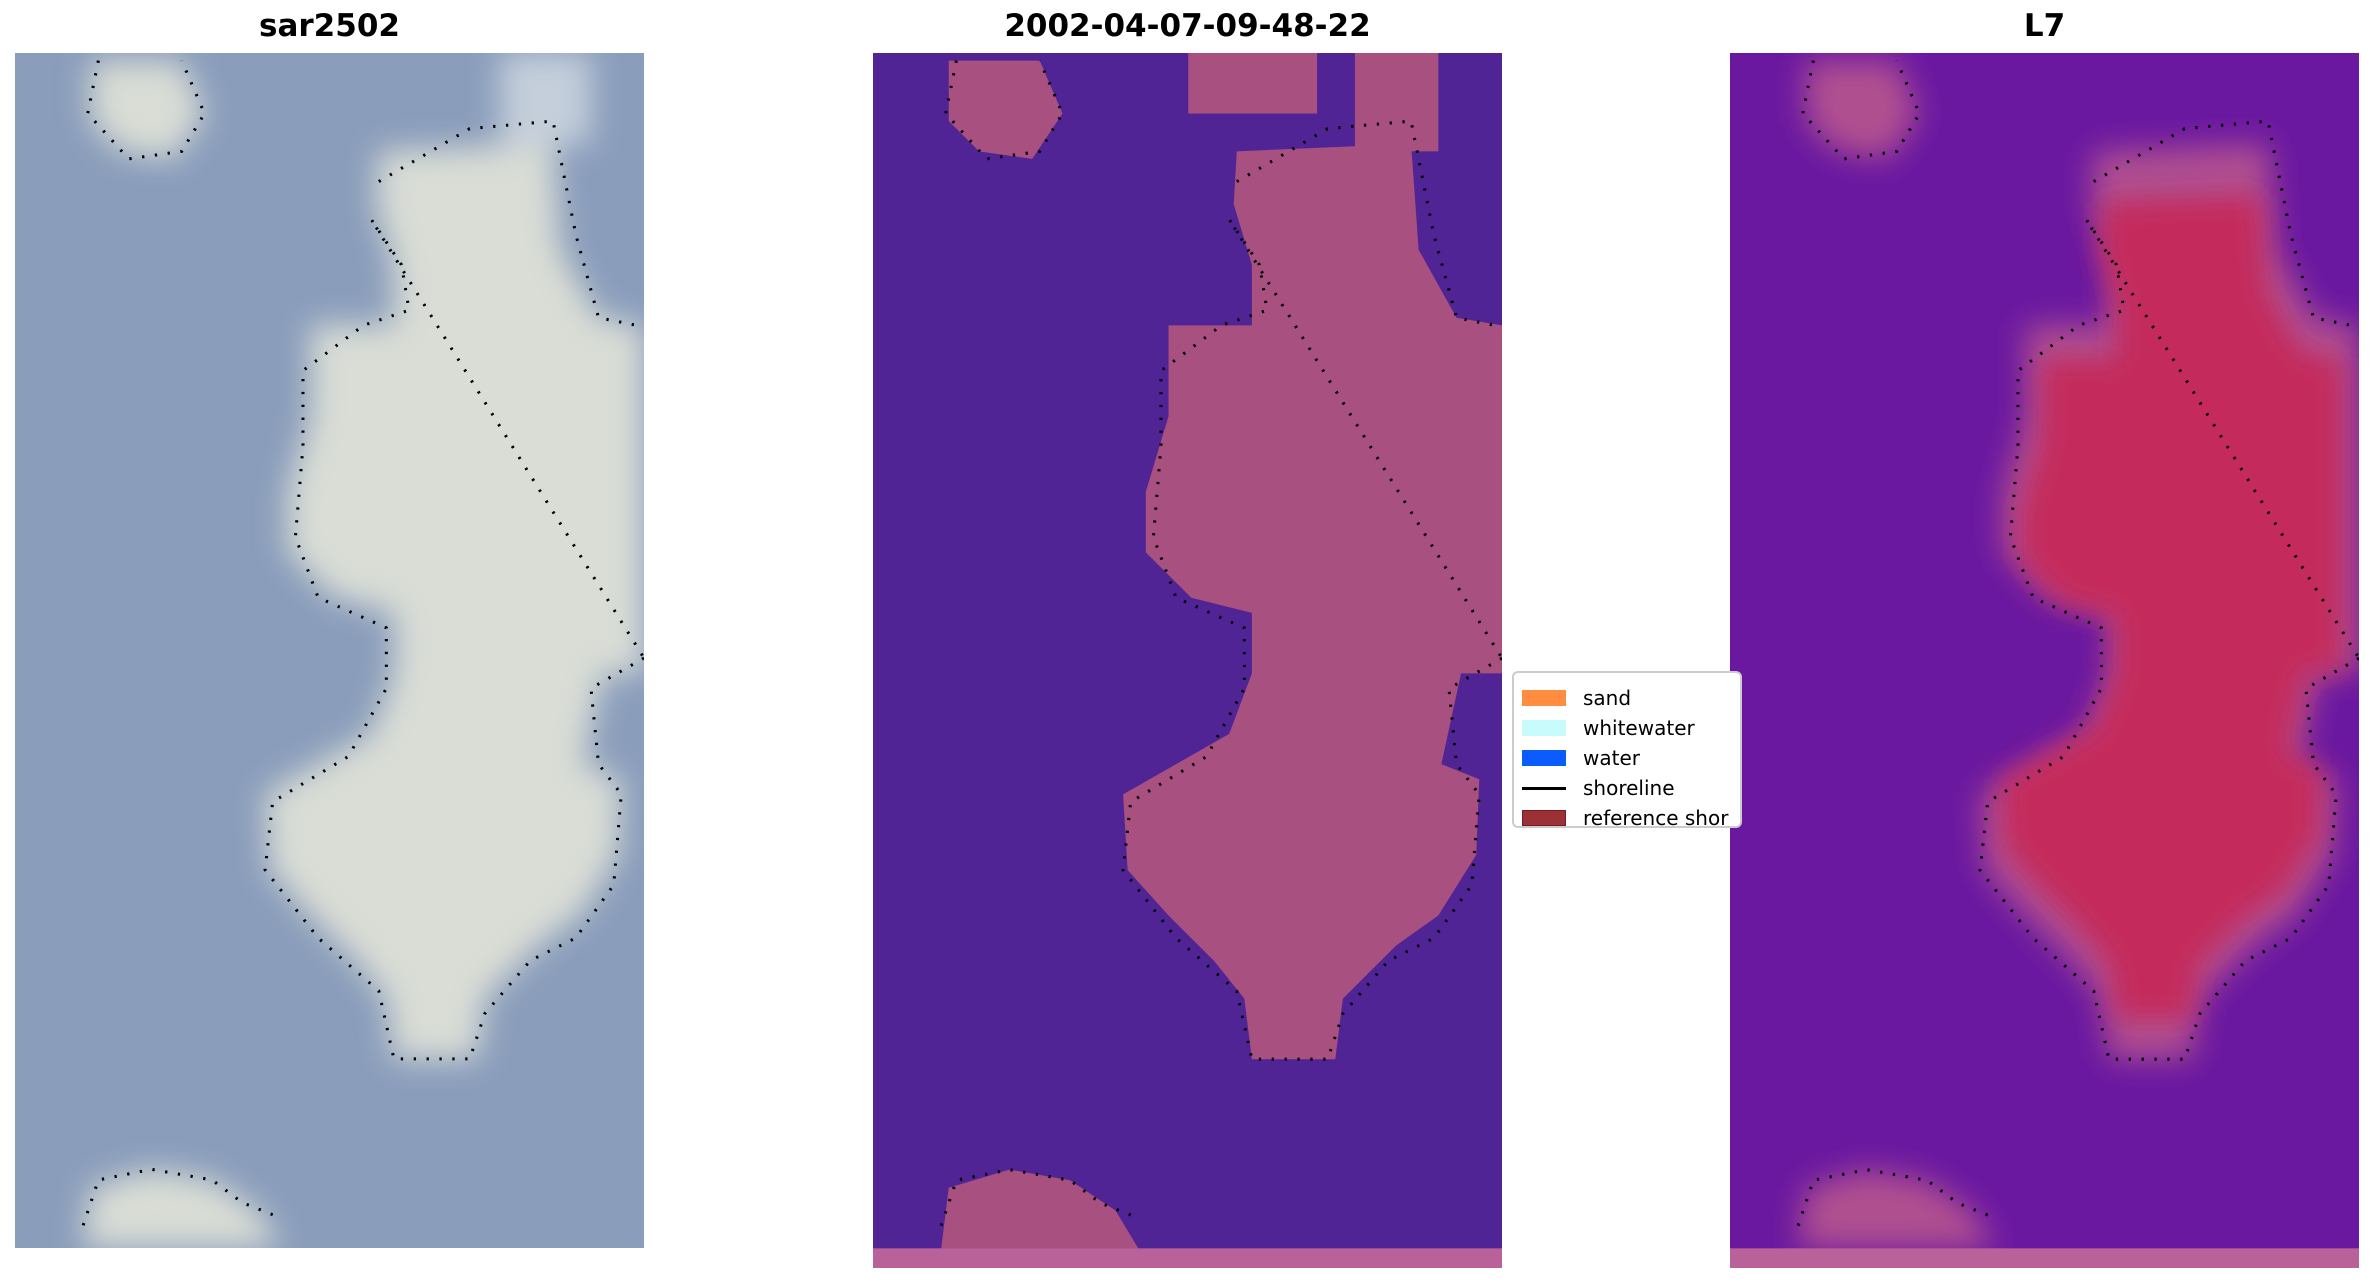  I want to click on legend-item-reference-shoreline: reference shor, so click(1625, 816).